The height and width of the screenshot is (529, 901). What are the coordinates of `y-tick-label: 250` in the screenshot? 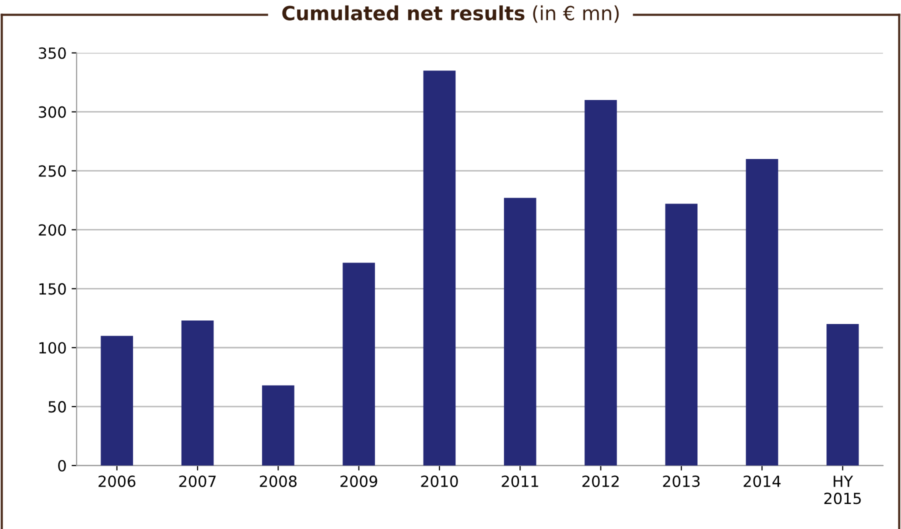 It's located at (52, 171).